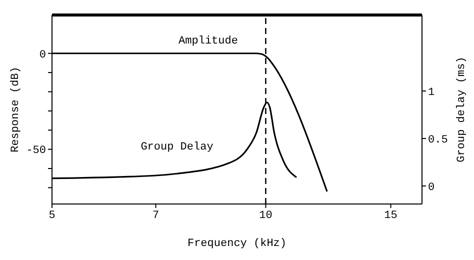 This screenshot has width=474, height=260. Describe the element at coordinates (431, 92) in the screenshot. I see `y2-tick-label: 1` at that location.